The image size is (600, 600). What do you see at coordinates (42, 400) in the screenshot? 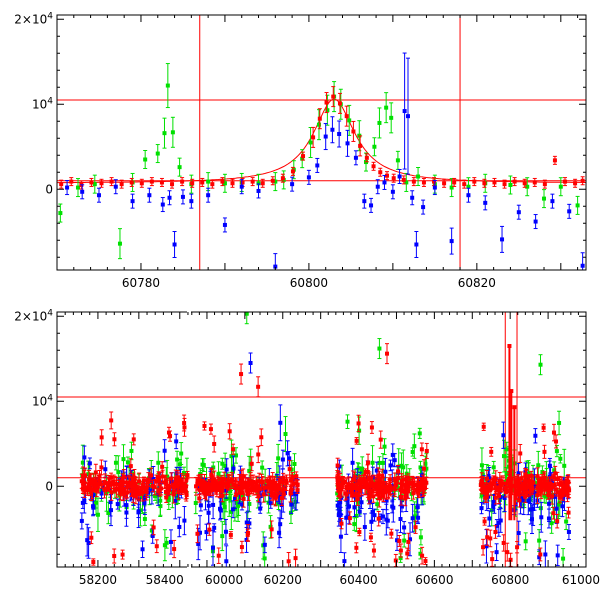
I see `y-tick-label: 104` at bounding box center [42, 400].